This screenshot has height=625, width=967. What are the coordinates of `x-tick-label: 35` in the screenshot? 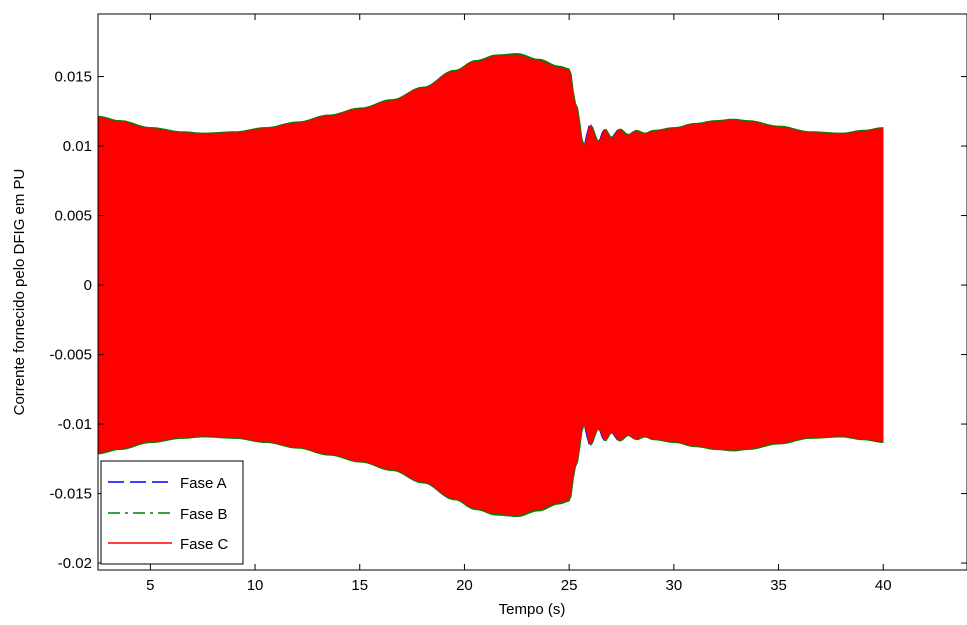 It's located at (778, 585).